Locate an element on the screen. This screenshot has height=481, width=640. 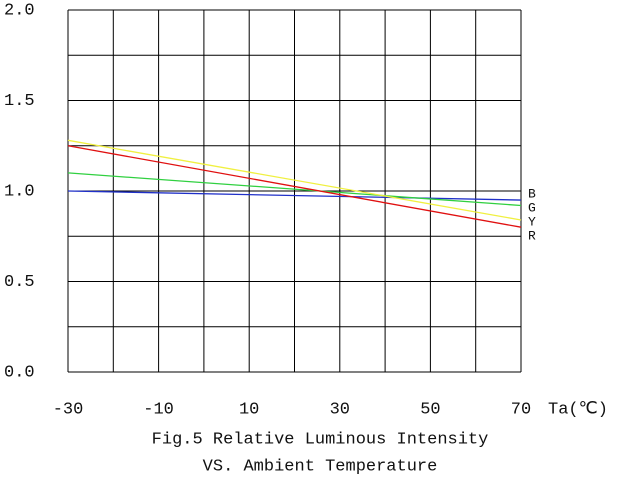
legend-label: R is located at coordinates (532, 235).